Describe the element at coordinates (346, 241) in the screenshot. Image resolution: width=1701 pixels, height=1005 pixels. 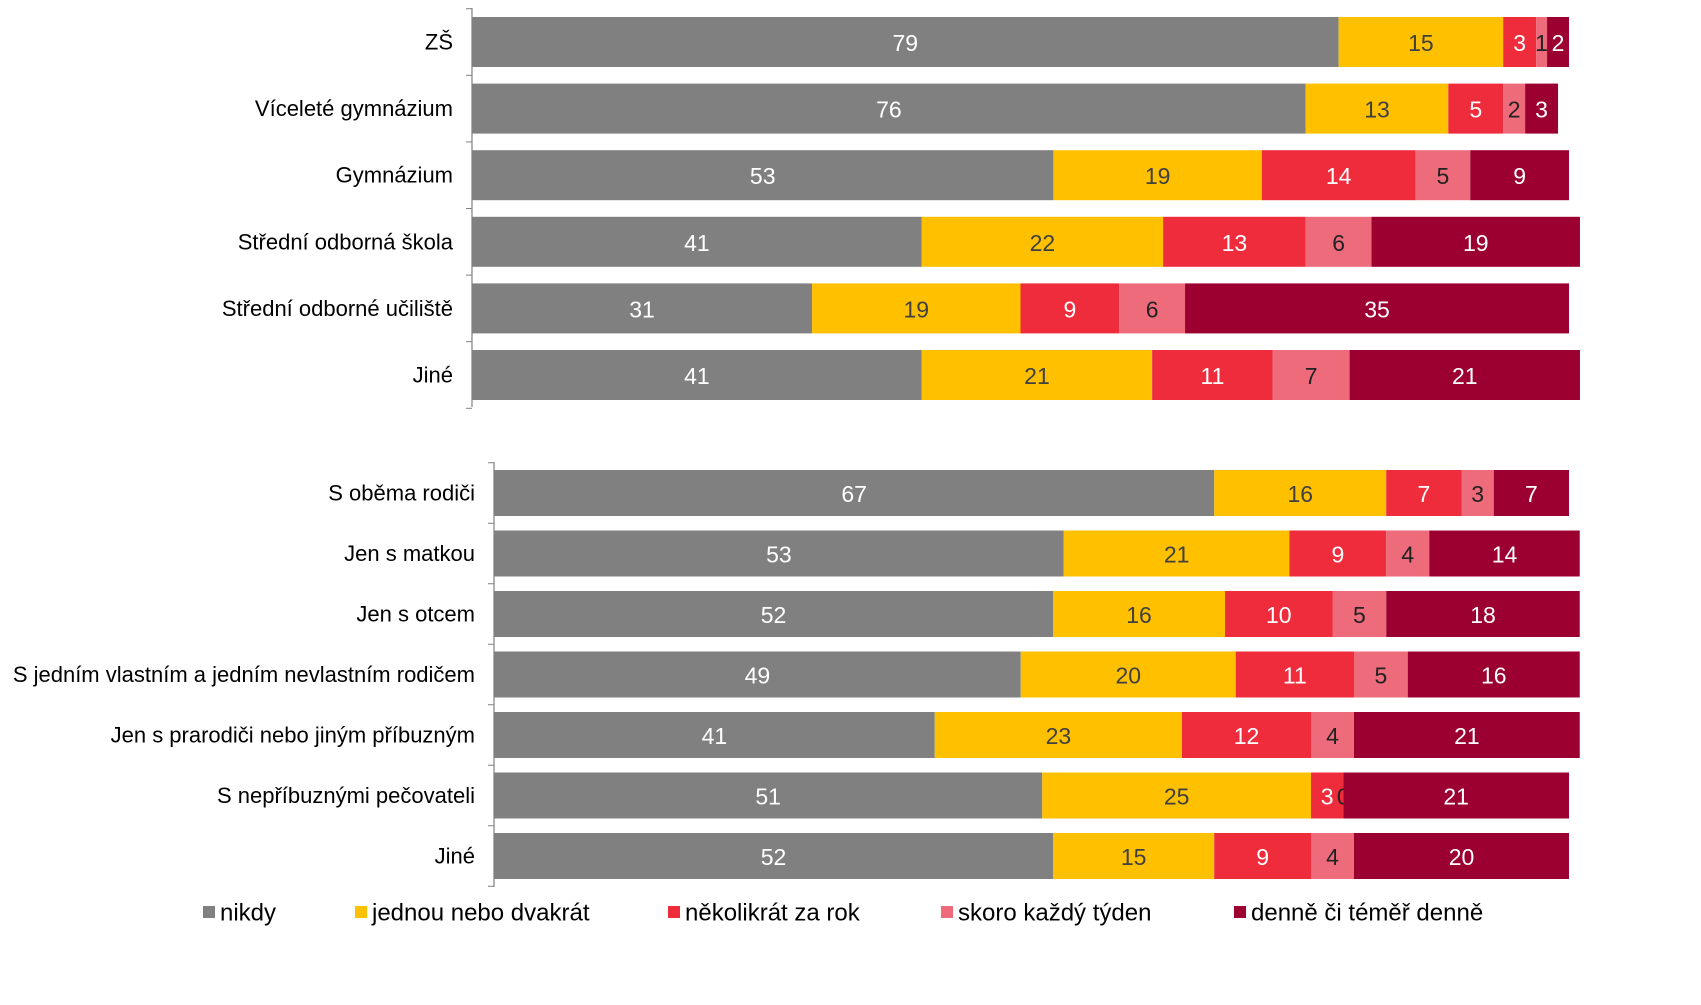
I see `category-label-stredni-odborna-skola: Střední odborná škola` at that location.